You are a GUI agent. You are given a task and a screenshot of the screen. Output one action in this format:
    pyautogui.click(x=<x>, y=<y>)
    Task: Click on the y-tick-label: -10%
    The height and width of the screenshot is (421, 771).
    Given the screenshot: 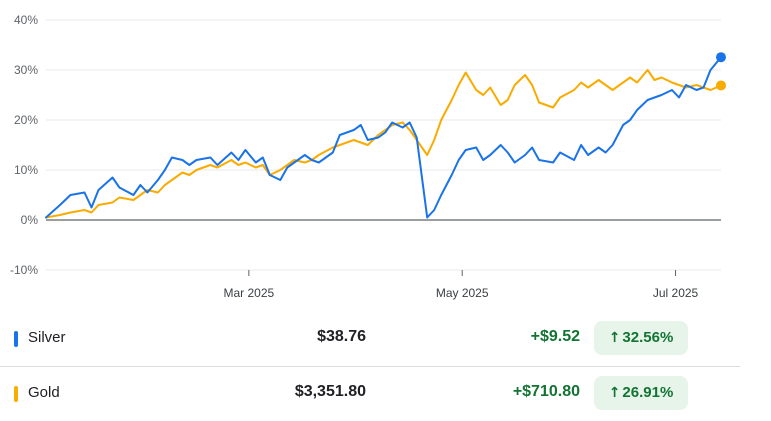 What is the action you would take?
    pyautogui.click(x=24, y=270)
    